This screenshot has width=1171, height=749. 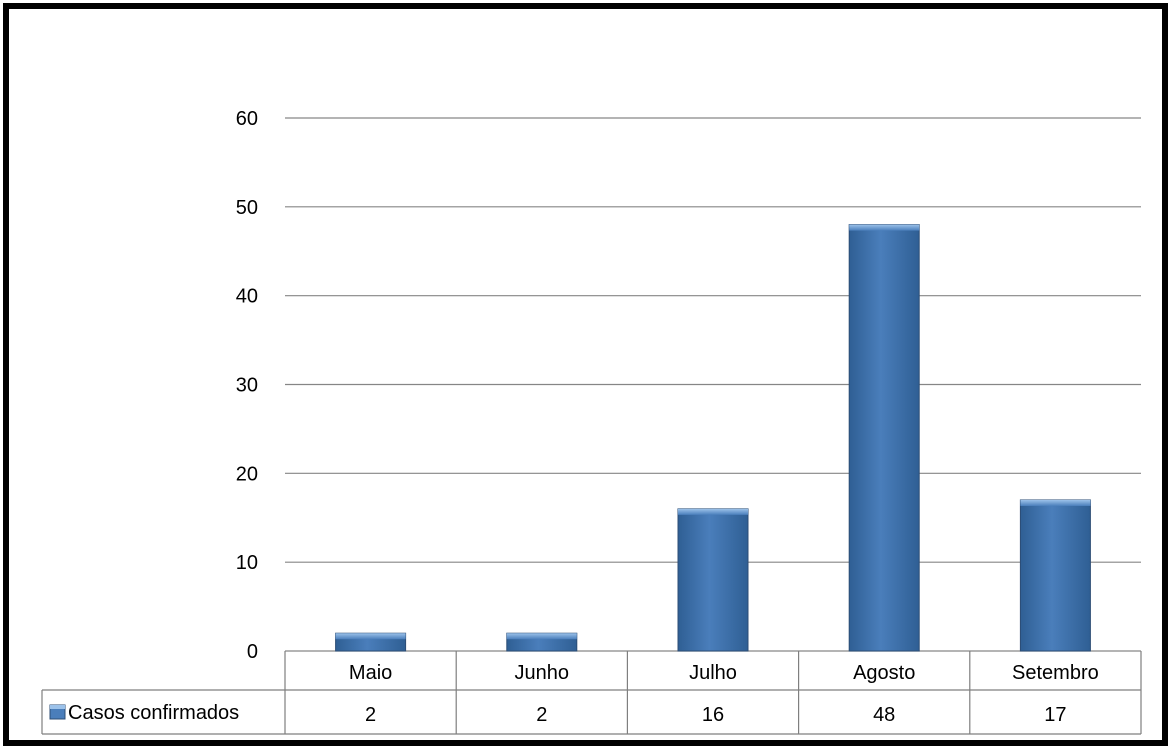 I want to click on x-tick-label: Agosto, so click(x=884, y=673).